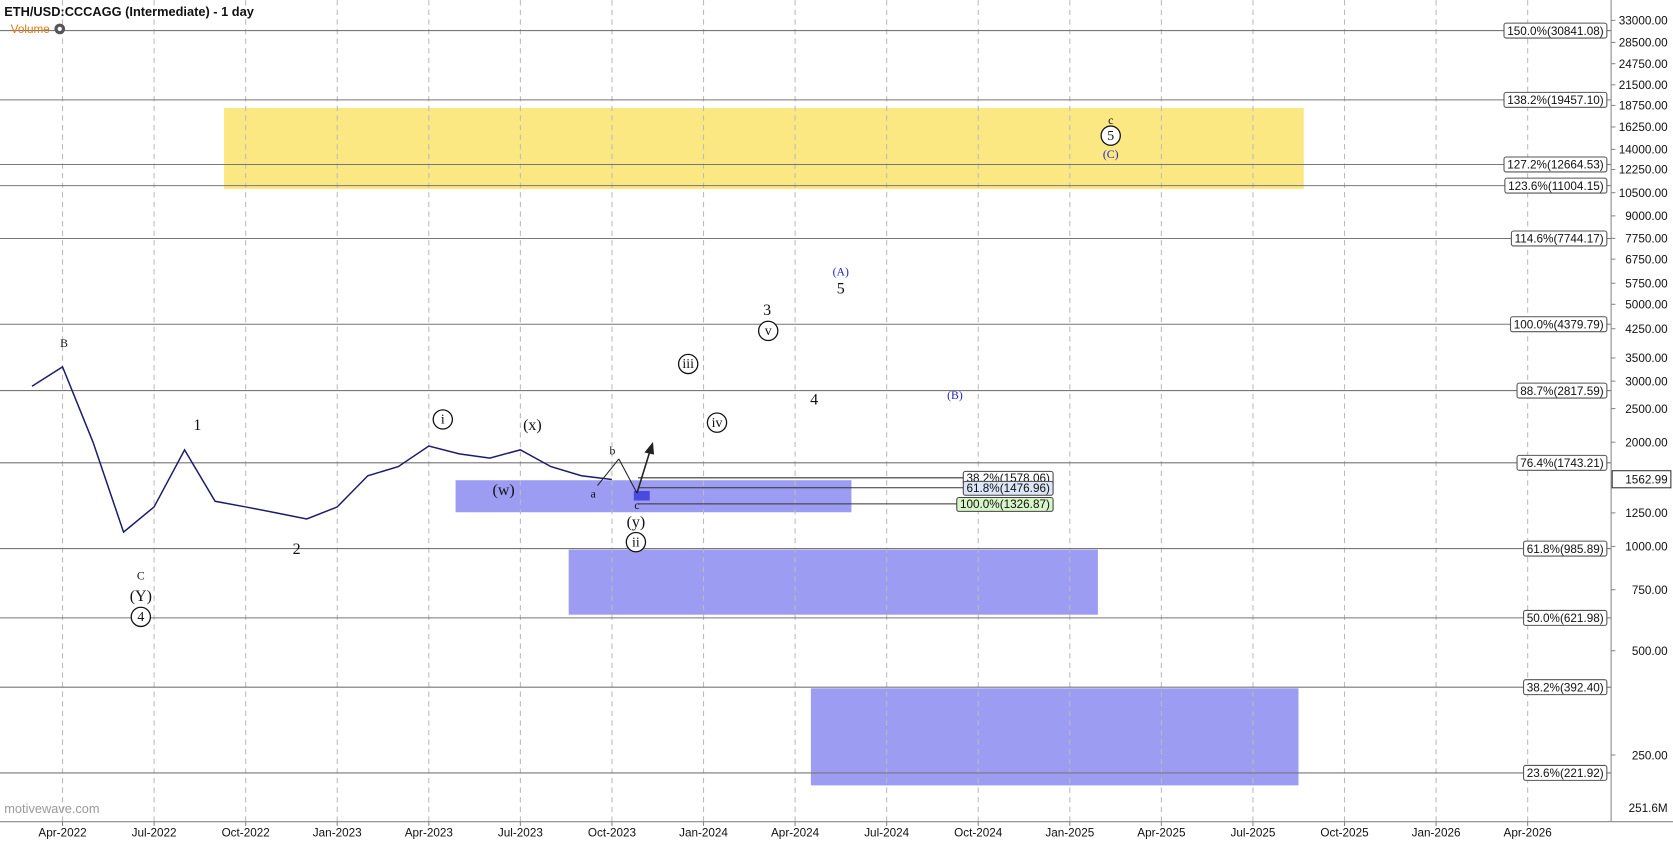 This screenshot has width=1673, height=841. I want to click on plot, so click(321, 449).